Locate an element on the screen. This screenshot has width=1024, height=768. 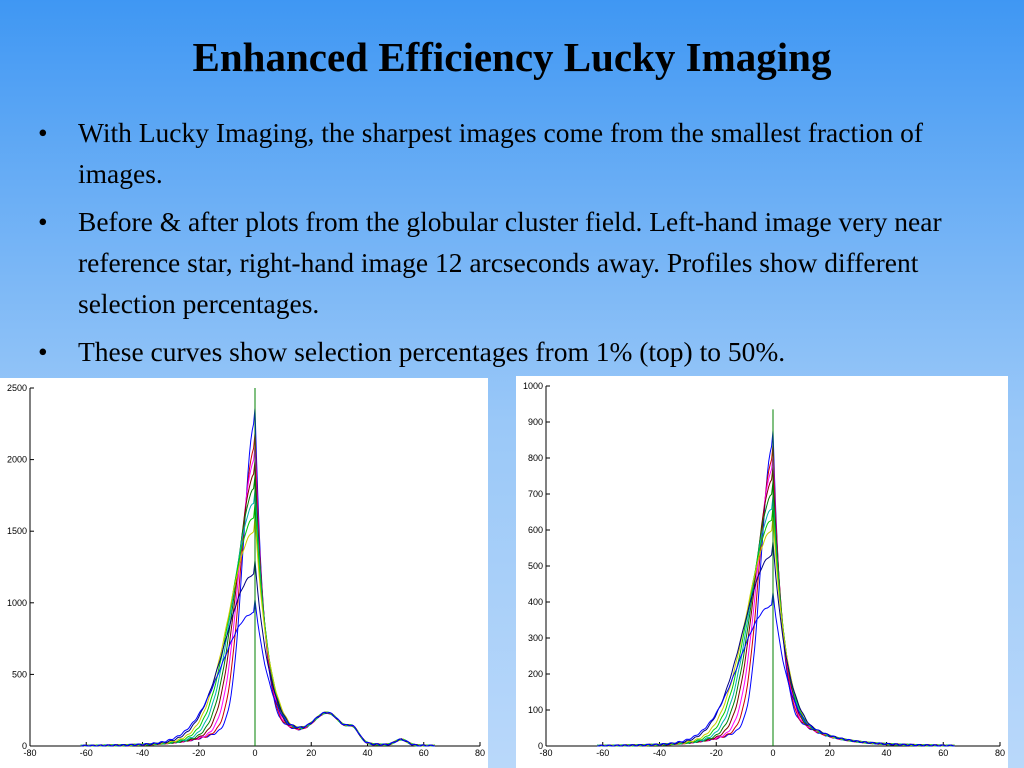
y-tick-label: 700 is located at coordinates (535, 494).